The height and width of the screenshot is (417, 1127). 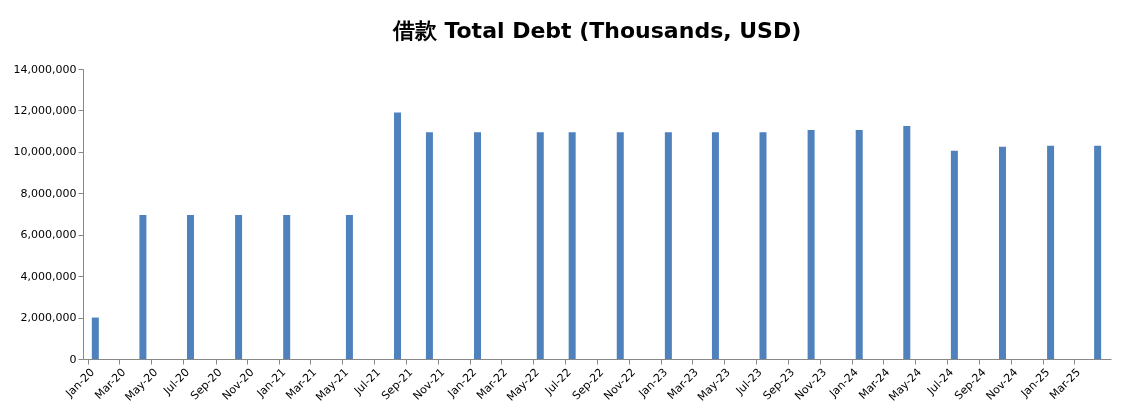 What do you see at coordinates (45, 110) in the screenshot?
I see `y-tick-label: 12,000,000` at bounding box center [45, 110].